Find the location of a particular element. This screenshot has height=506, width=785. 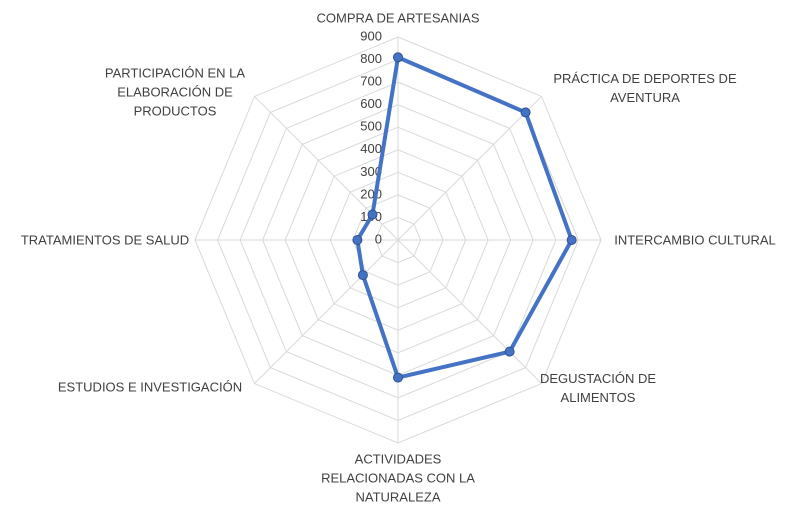

r-tick-label: 200 is located at coordinates (371, 193).